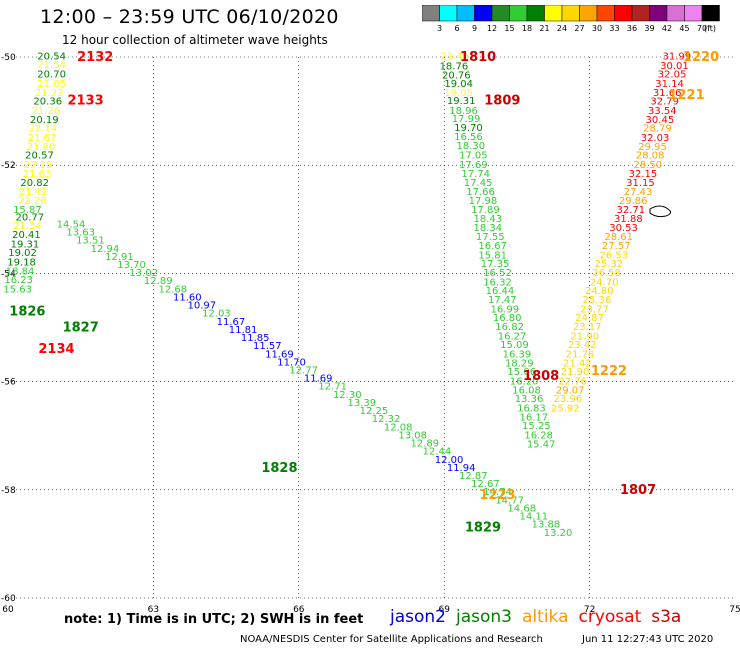  What do you see at coordinates (47, 102) in the screenshot?
I see `wave-height-label: 20.36` at bounding box center [47, 102].